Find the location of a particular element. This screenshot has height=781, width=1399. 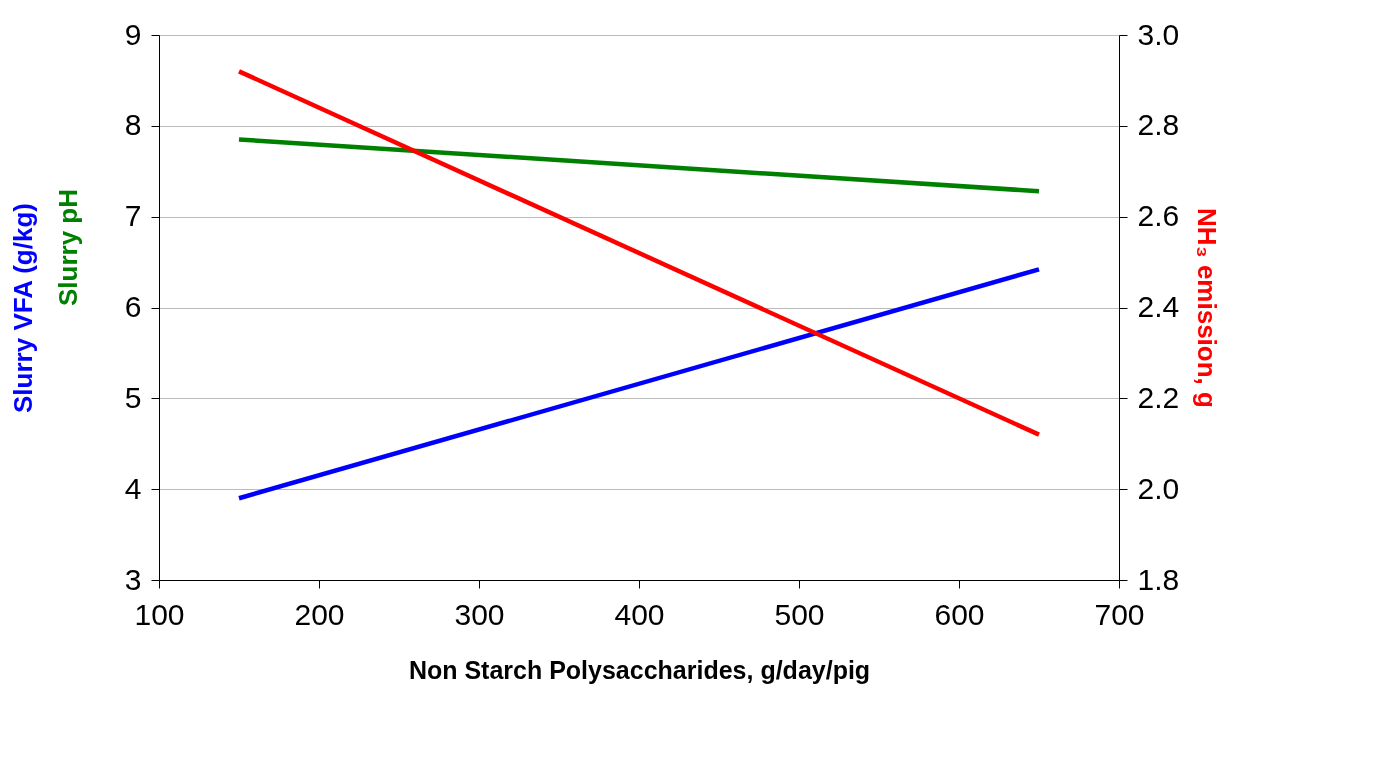

y-tick-label: 3 is located at coordinates (133, 579).